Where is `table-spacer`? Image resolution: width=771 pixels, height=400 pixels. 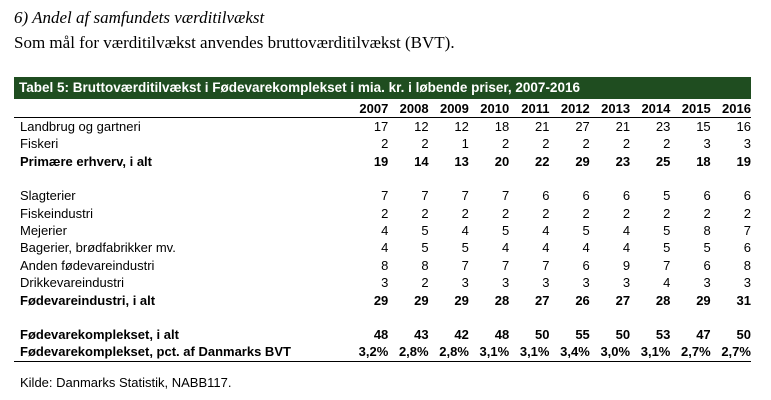
table-spacer is located at coordinates (382, 317).